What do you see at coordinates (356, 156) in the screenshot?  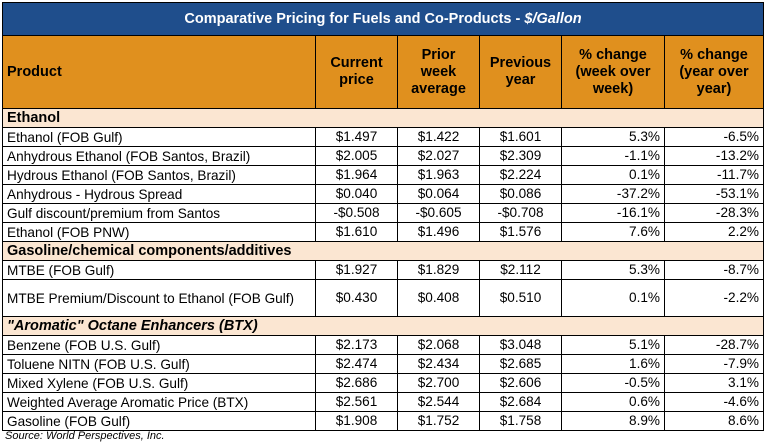 I see `cell-current-price: $2.005` at bounding box center [356, 156].